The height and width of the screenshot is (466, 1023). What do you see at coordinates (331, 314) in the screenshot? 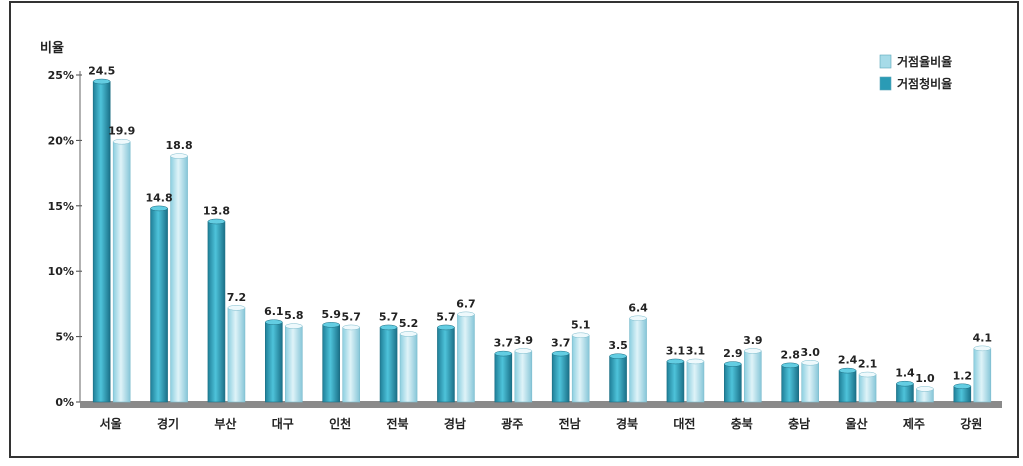
I see `data-label: 5.9` at bounding box center [331, 314].